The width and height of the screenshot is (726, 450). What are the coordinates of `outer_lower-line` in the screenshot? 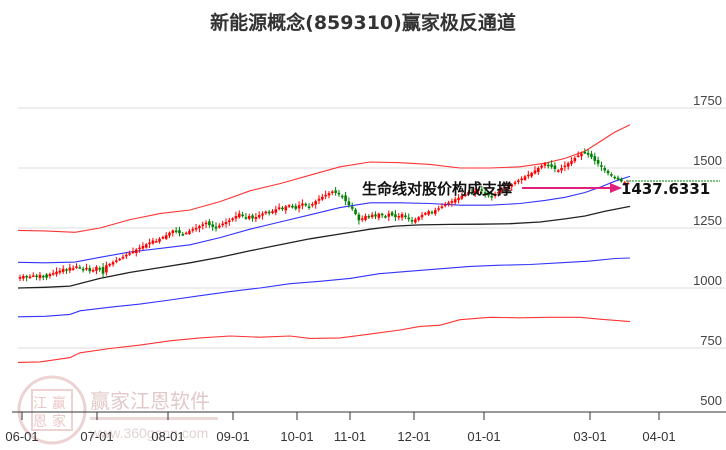 It's located at (324, 339).